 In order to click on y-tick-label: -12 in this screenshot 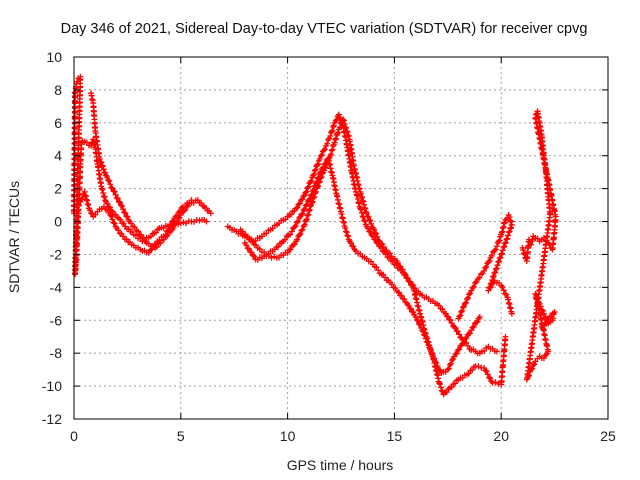, I will do `click(52, 419)`.